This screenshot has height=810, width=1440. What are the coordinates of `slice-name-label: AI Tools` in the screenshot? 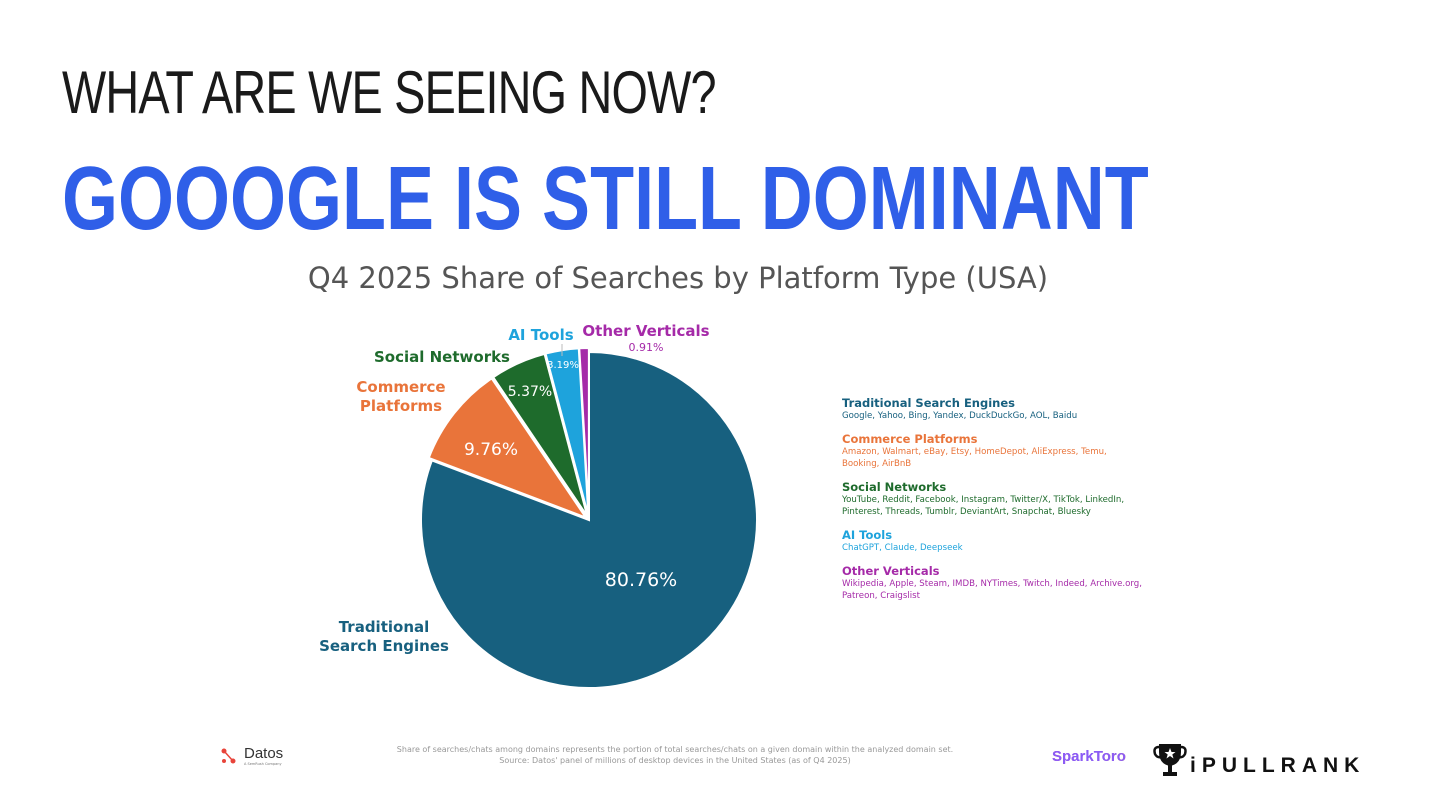 It's located at (540, 335).